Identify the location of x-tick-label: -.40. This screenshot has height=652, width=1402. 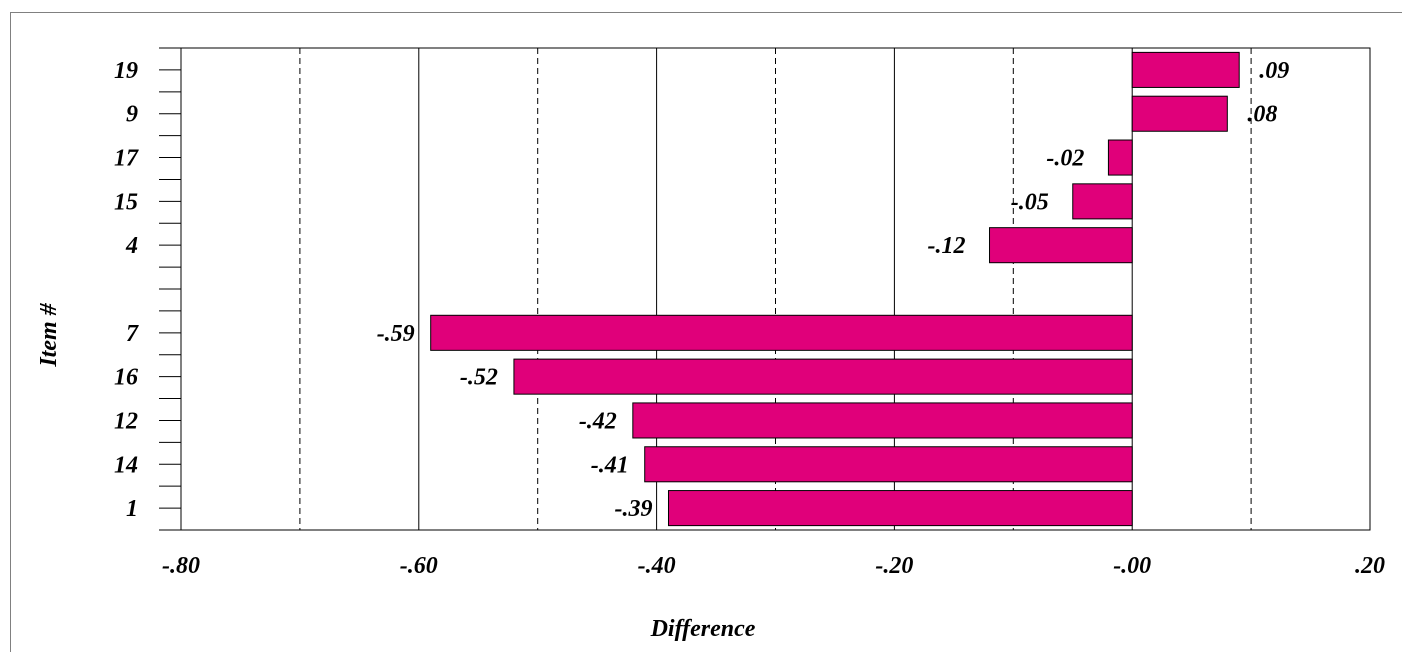
(657, 566).